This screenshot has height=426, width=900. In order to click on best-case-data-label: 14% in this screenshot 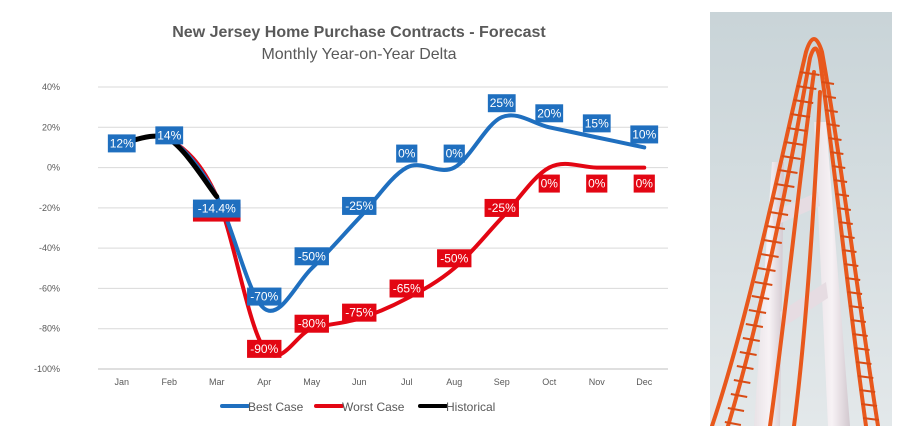, I will do `click(169, 135)`.